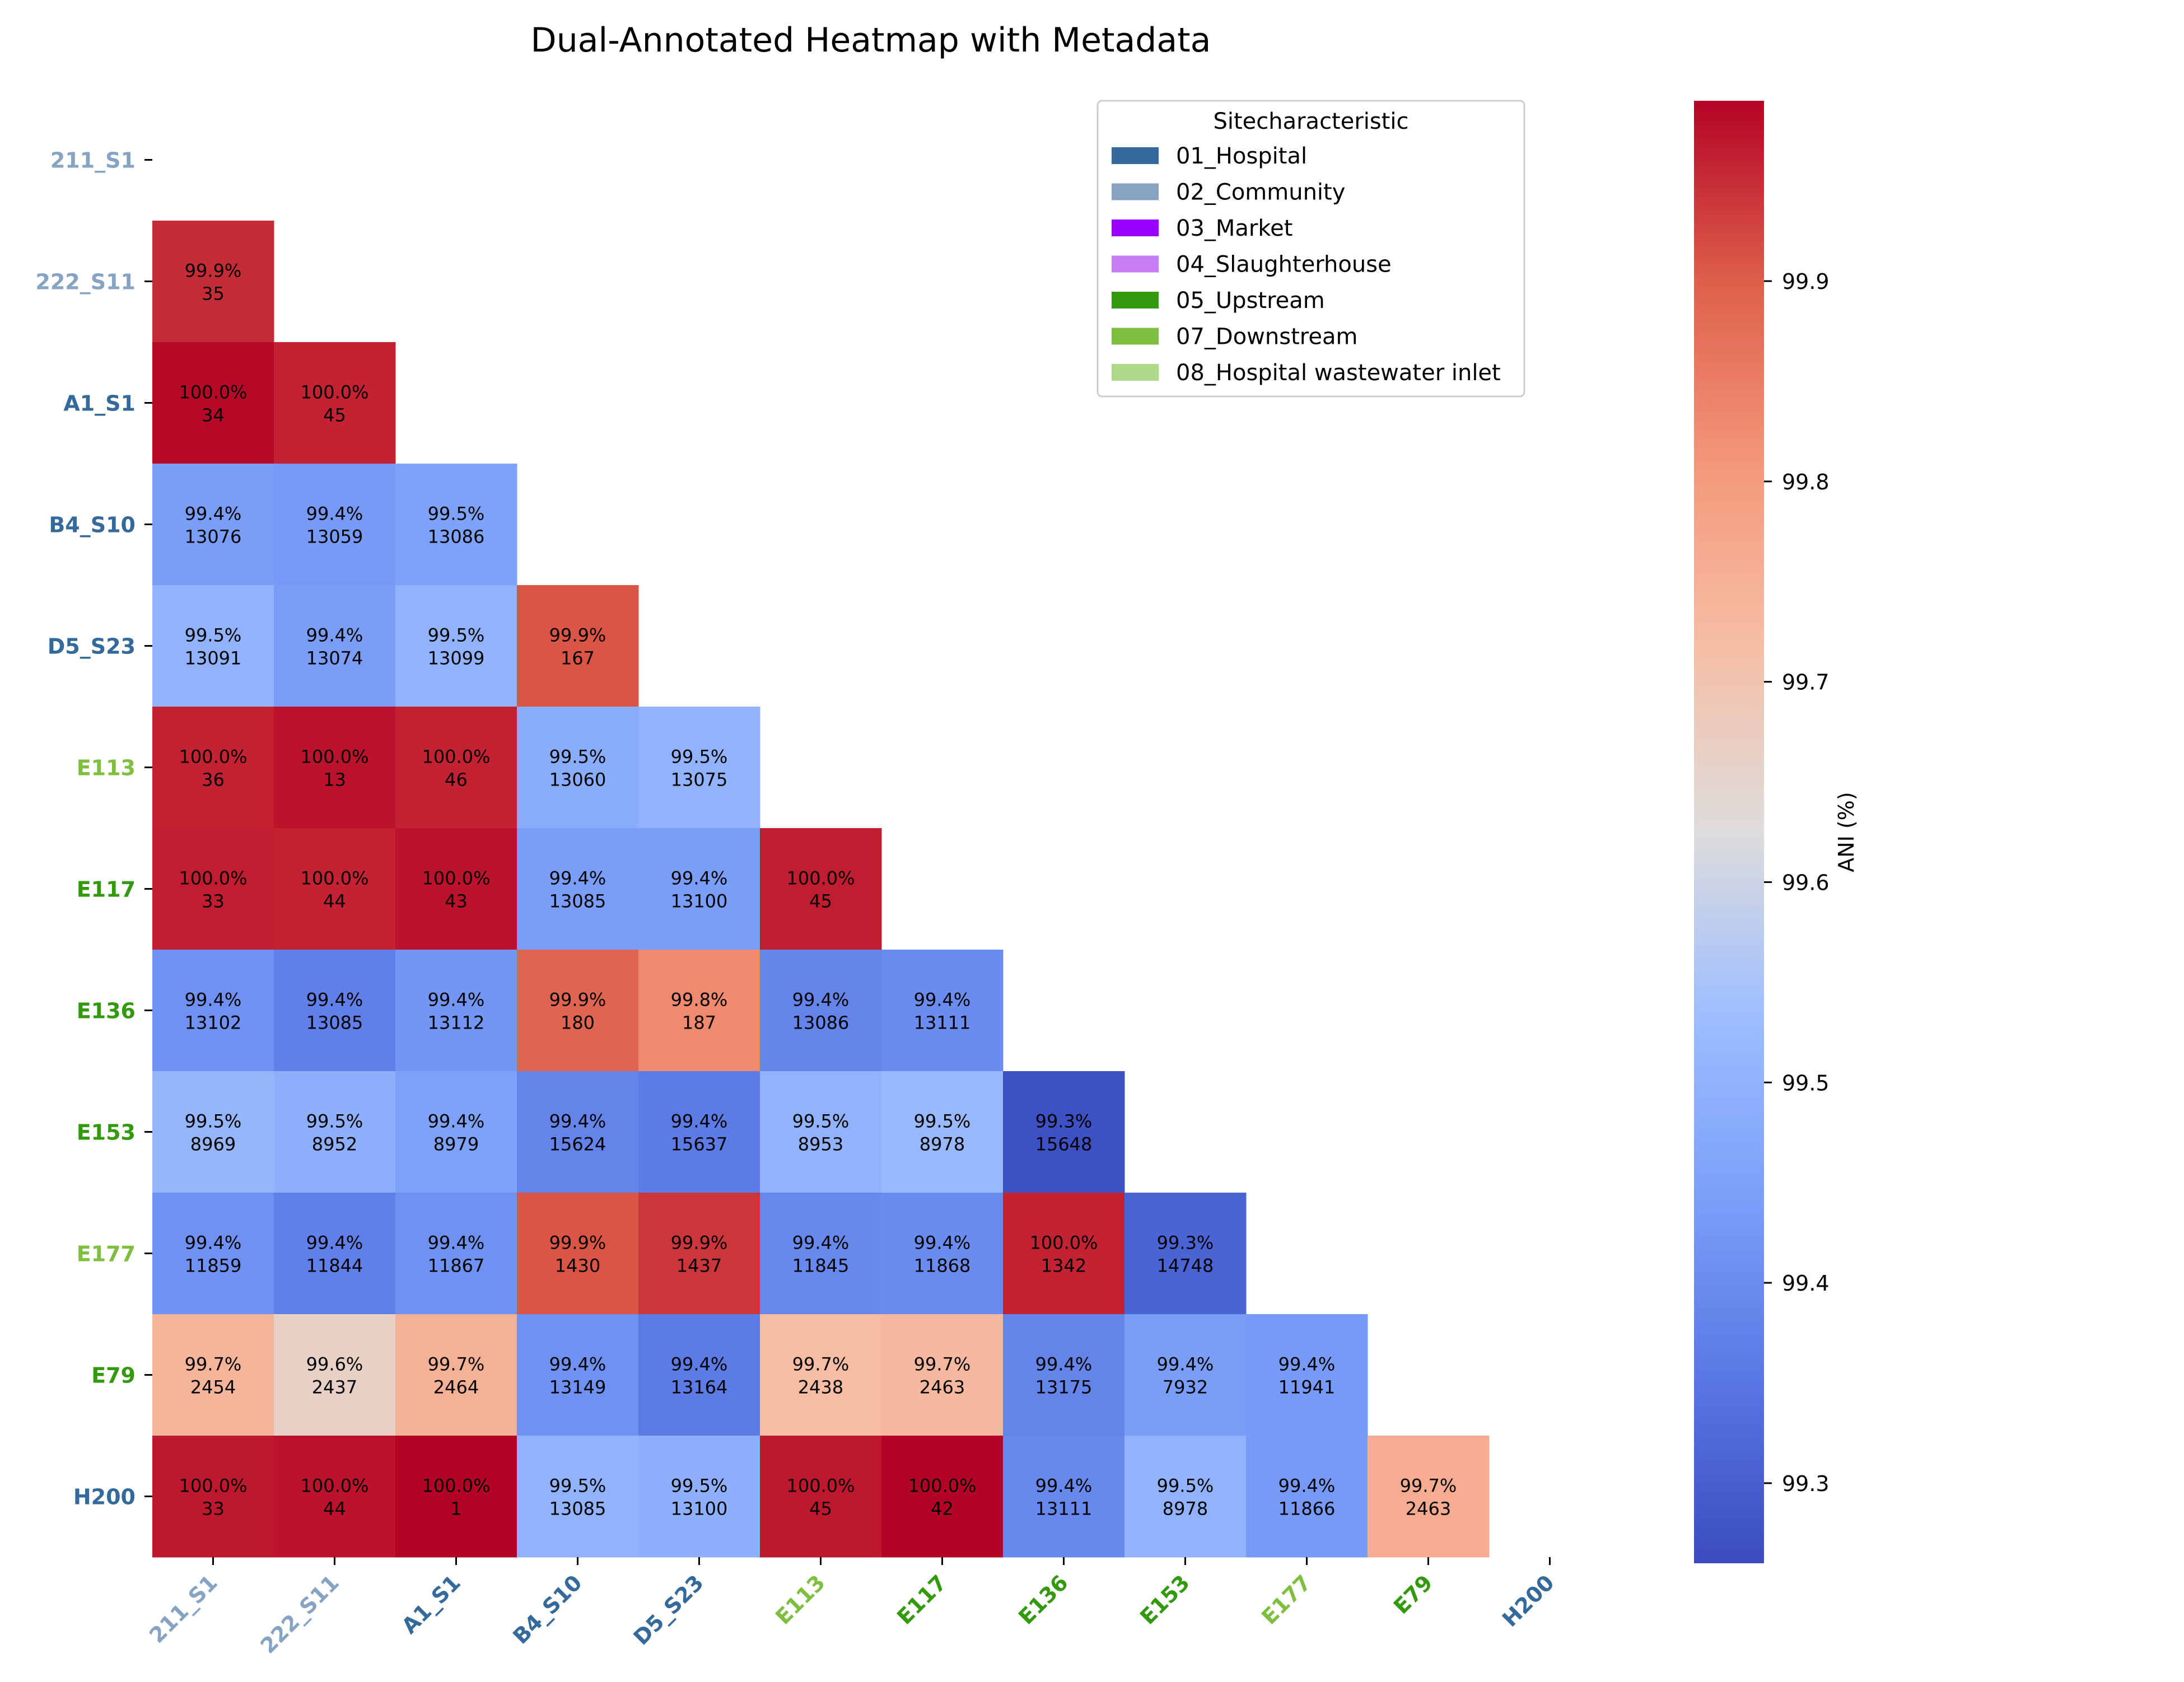 This screenshot has height=1682, width=2184. I want to click on legend-title: Sitecharacteristic, so click(1311, 122).